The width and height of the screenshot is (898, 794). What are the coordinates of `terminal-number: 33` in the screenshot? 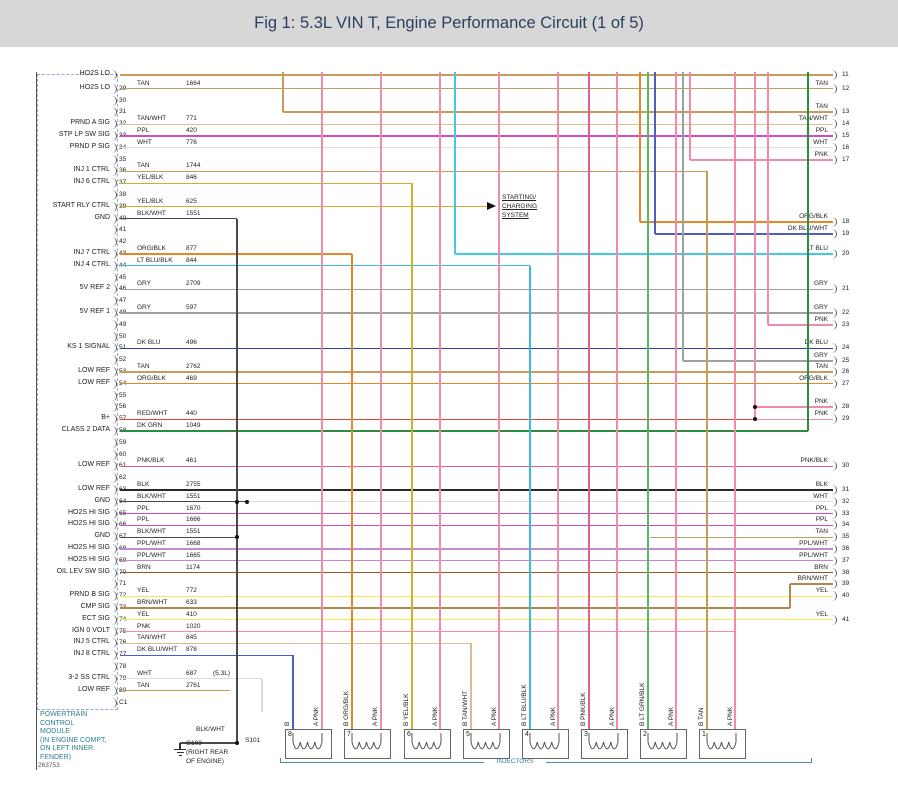 It's located at (846, 513).